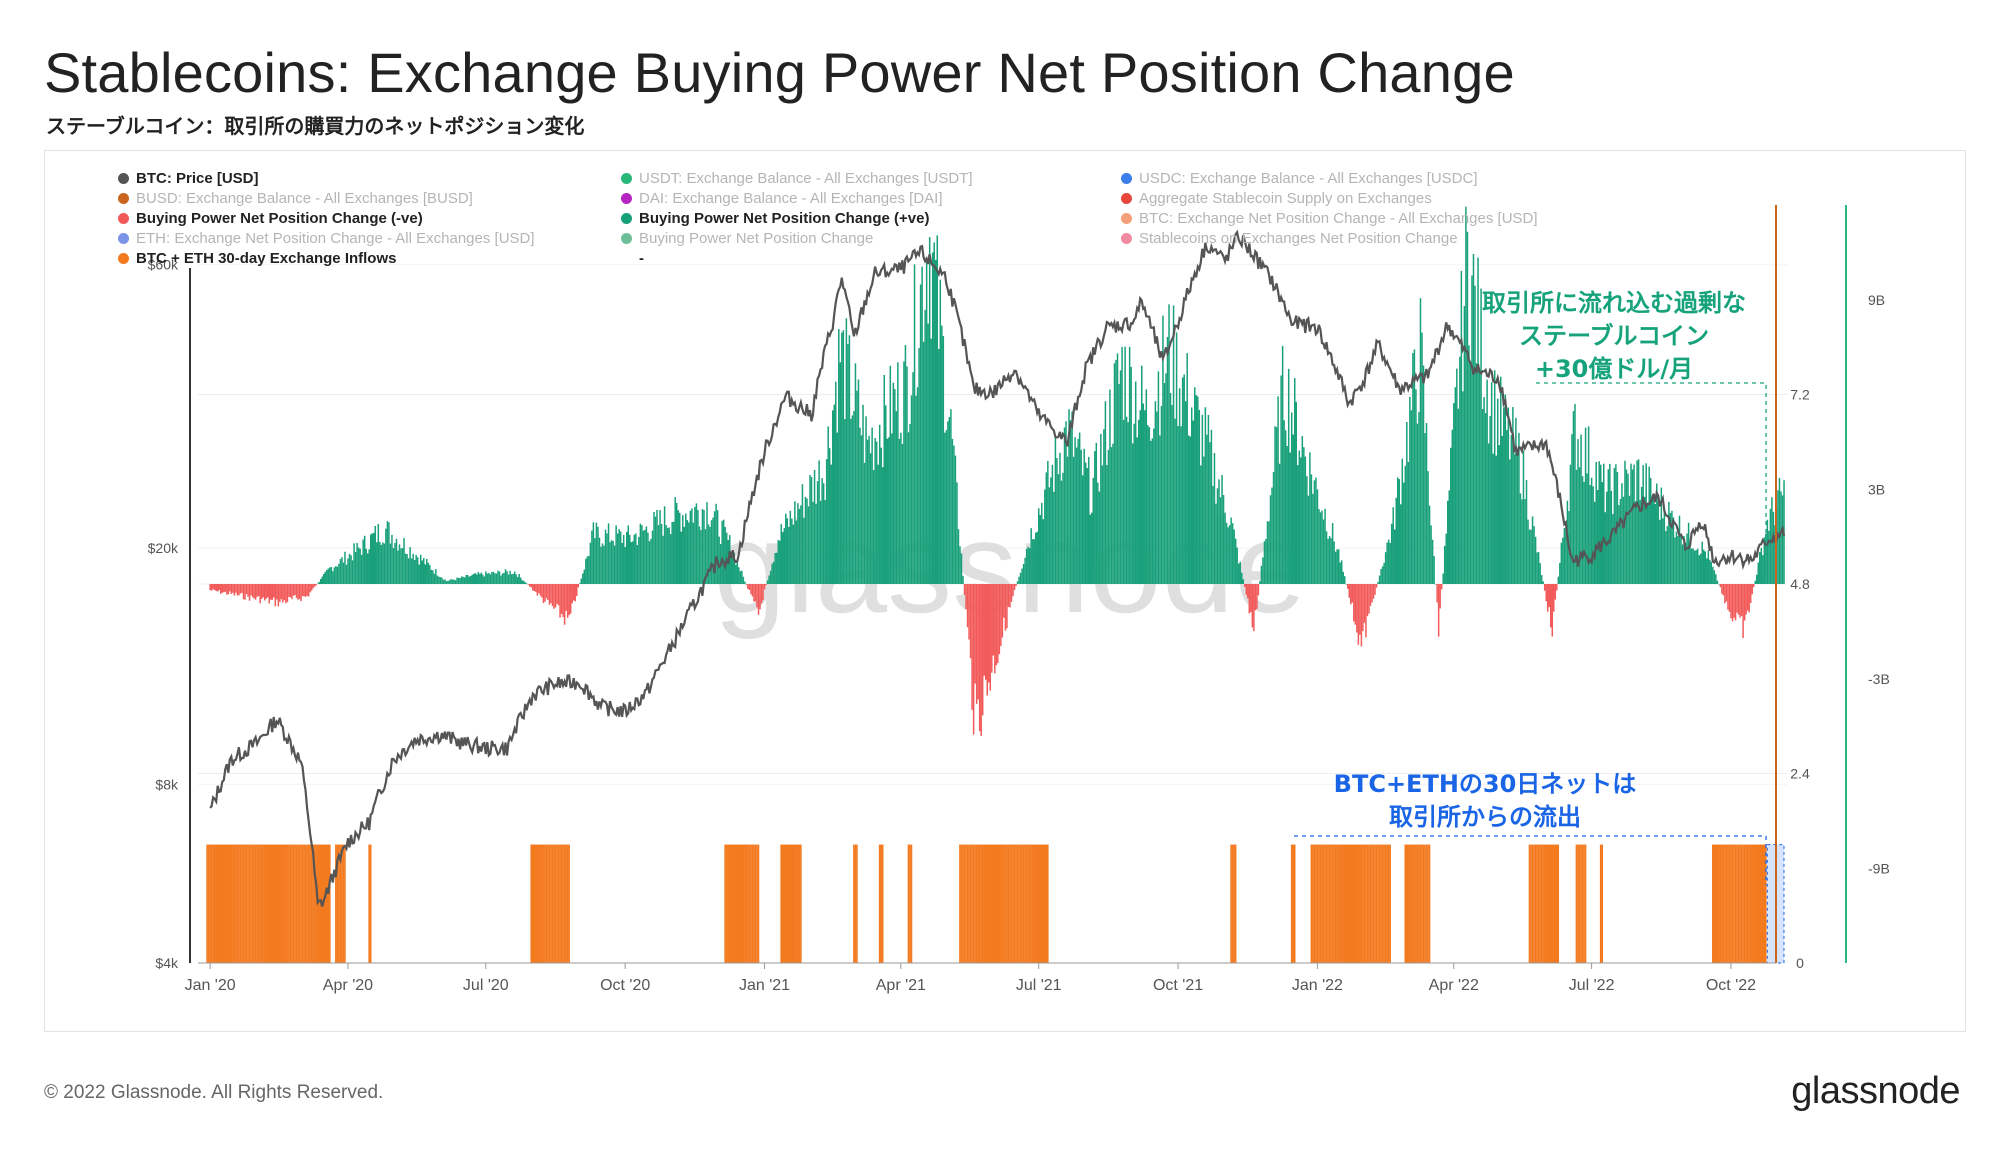  I want to click on glassnode-logo: glassnode, so click(1875, 1091).